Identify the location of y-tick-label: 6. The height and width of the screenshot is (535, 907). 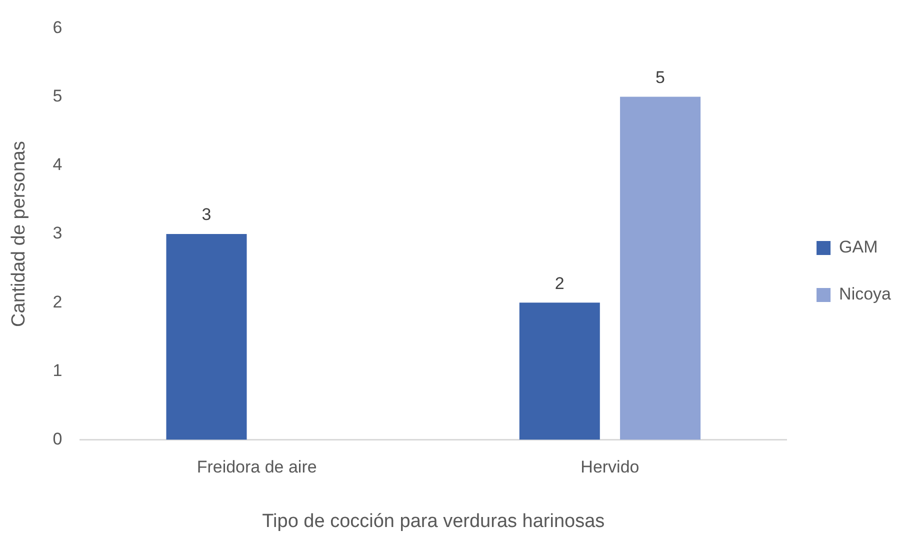
(57, 27).